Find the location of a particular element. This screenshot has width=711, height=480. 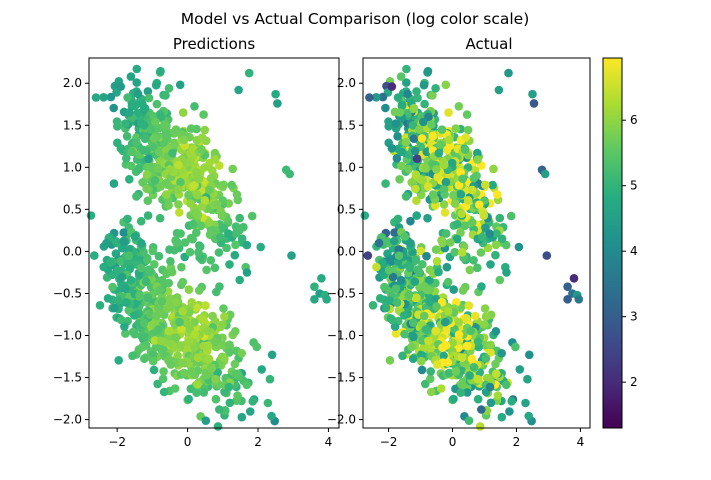

y-tick-label: 0.0 is located at coordinates (72, 251).